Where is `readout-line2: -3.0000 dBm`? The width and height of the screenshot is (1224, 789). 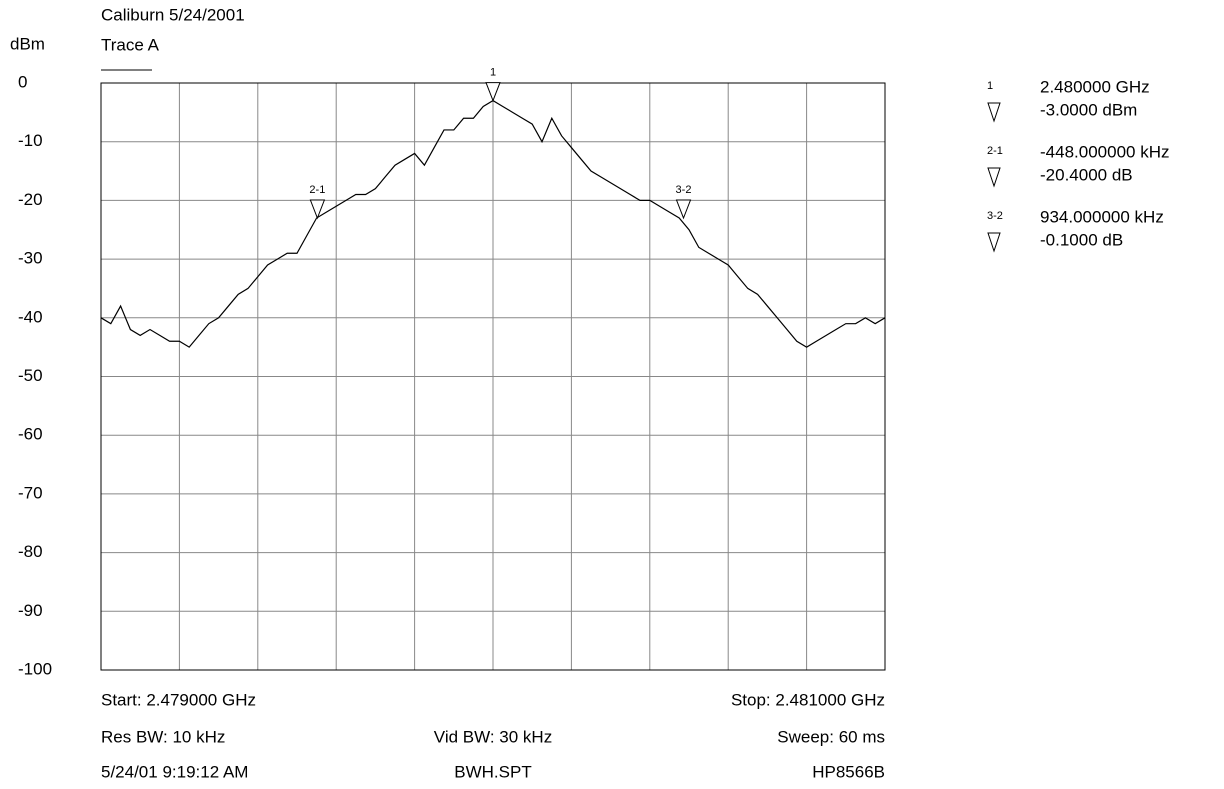 readout-line2: -3.0000 dBm is located at coordinates (1088, 109).